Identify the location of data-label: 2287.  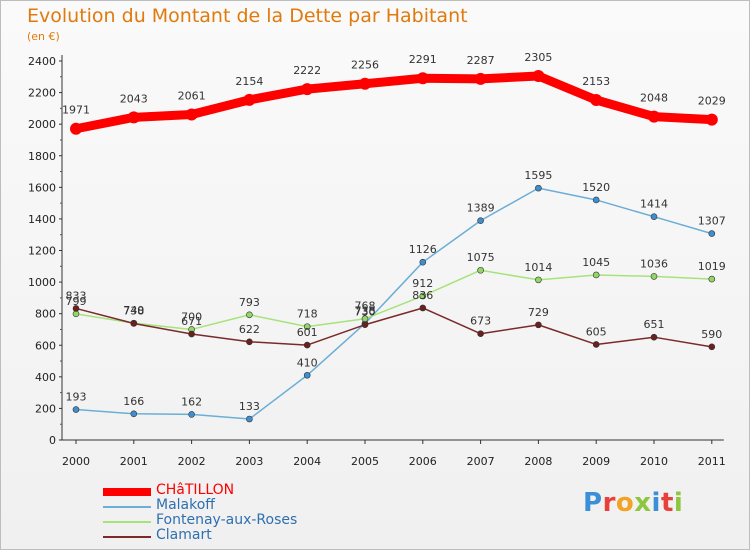
(481, 60).